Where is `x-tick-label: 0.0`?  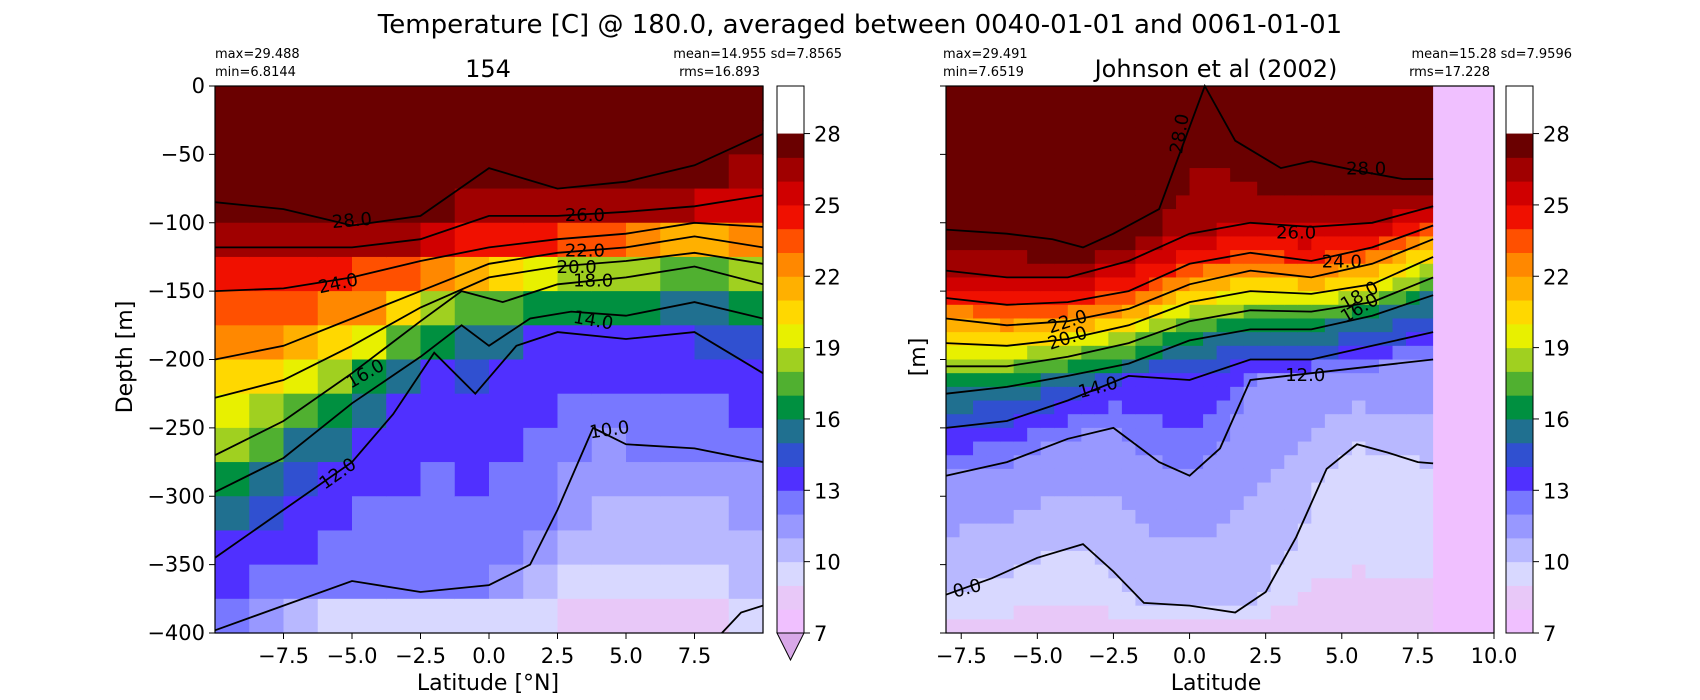
x-tick-label: 0.0 is located at coordinates (1189, 656).